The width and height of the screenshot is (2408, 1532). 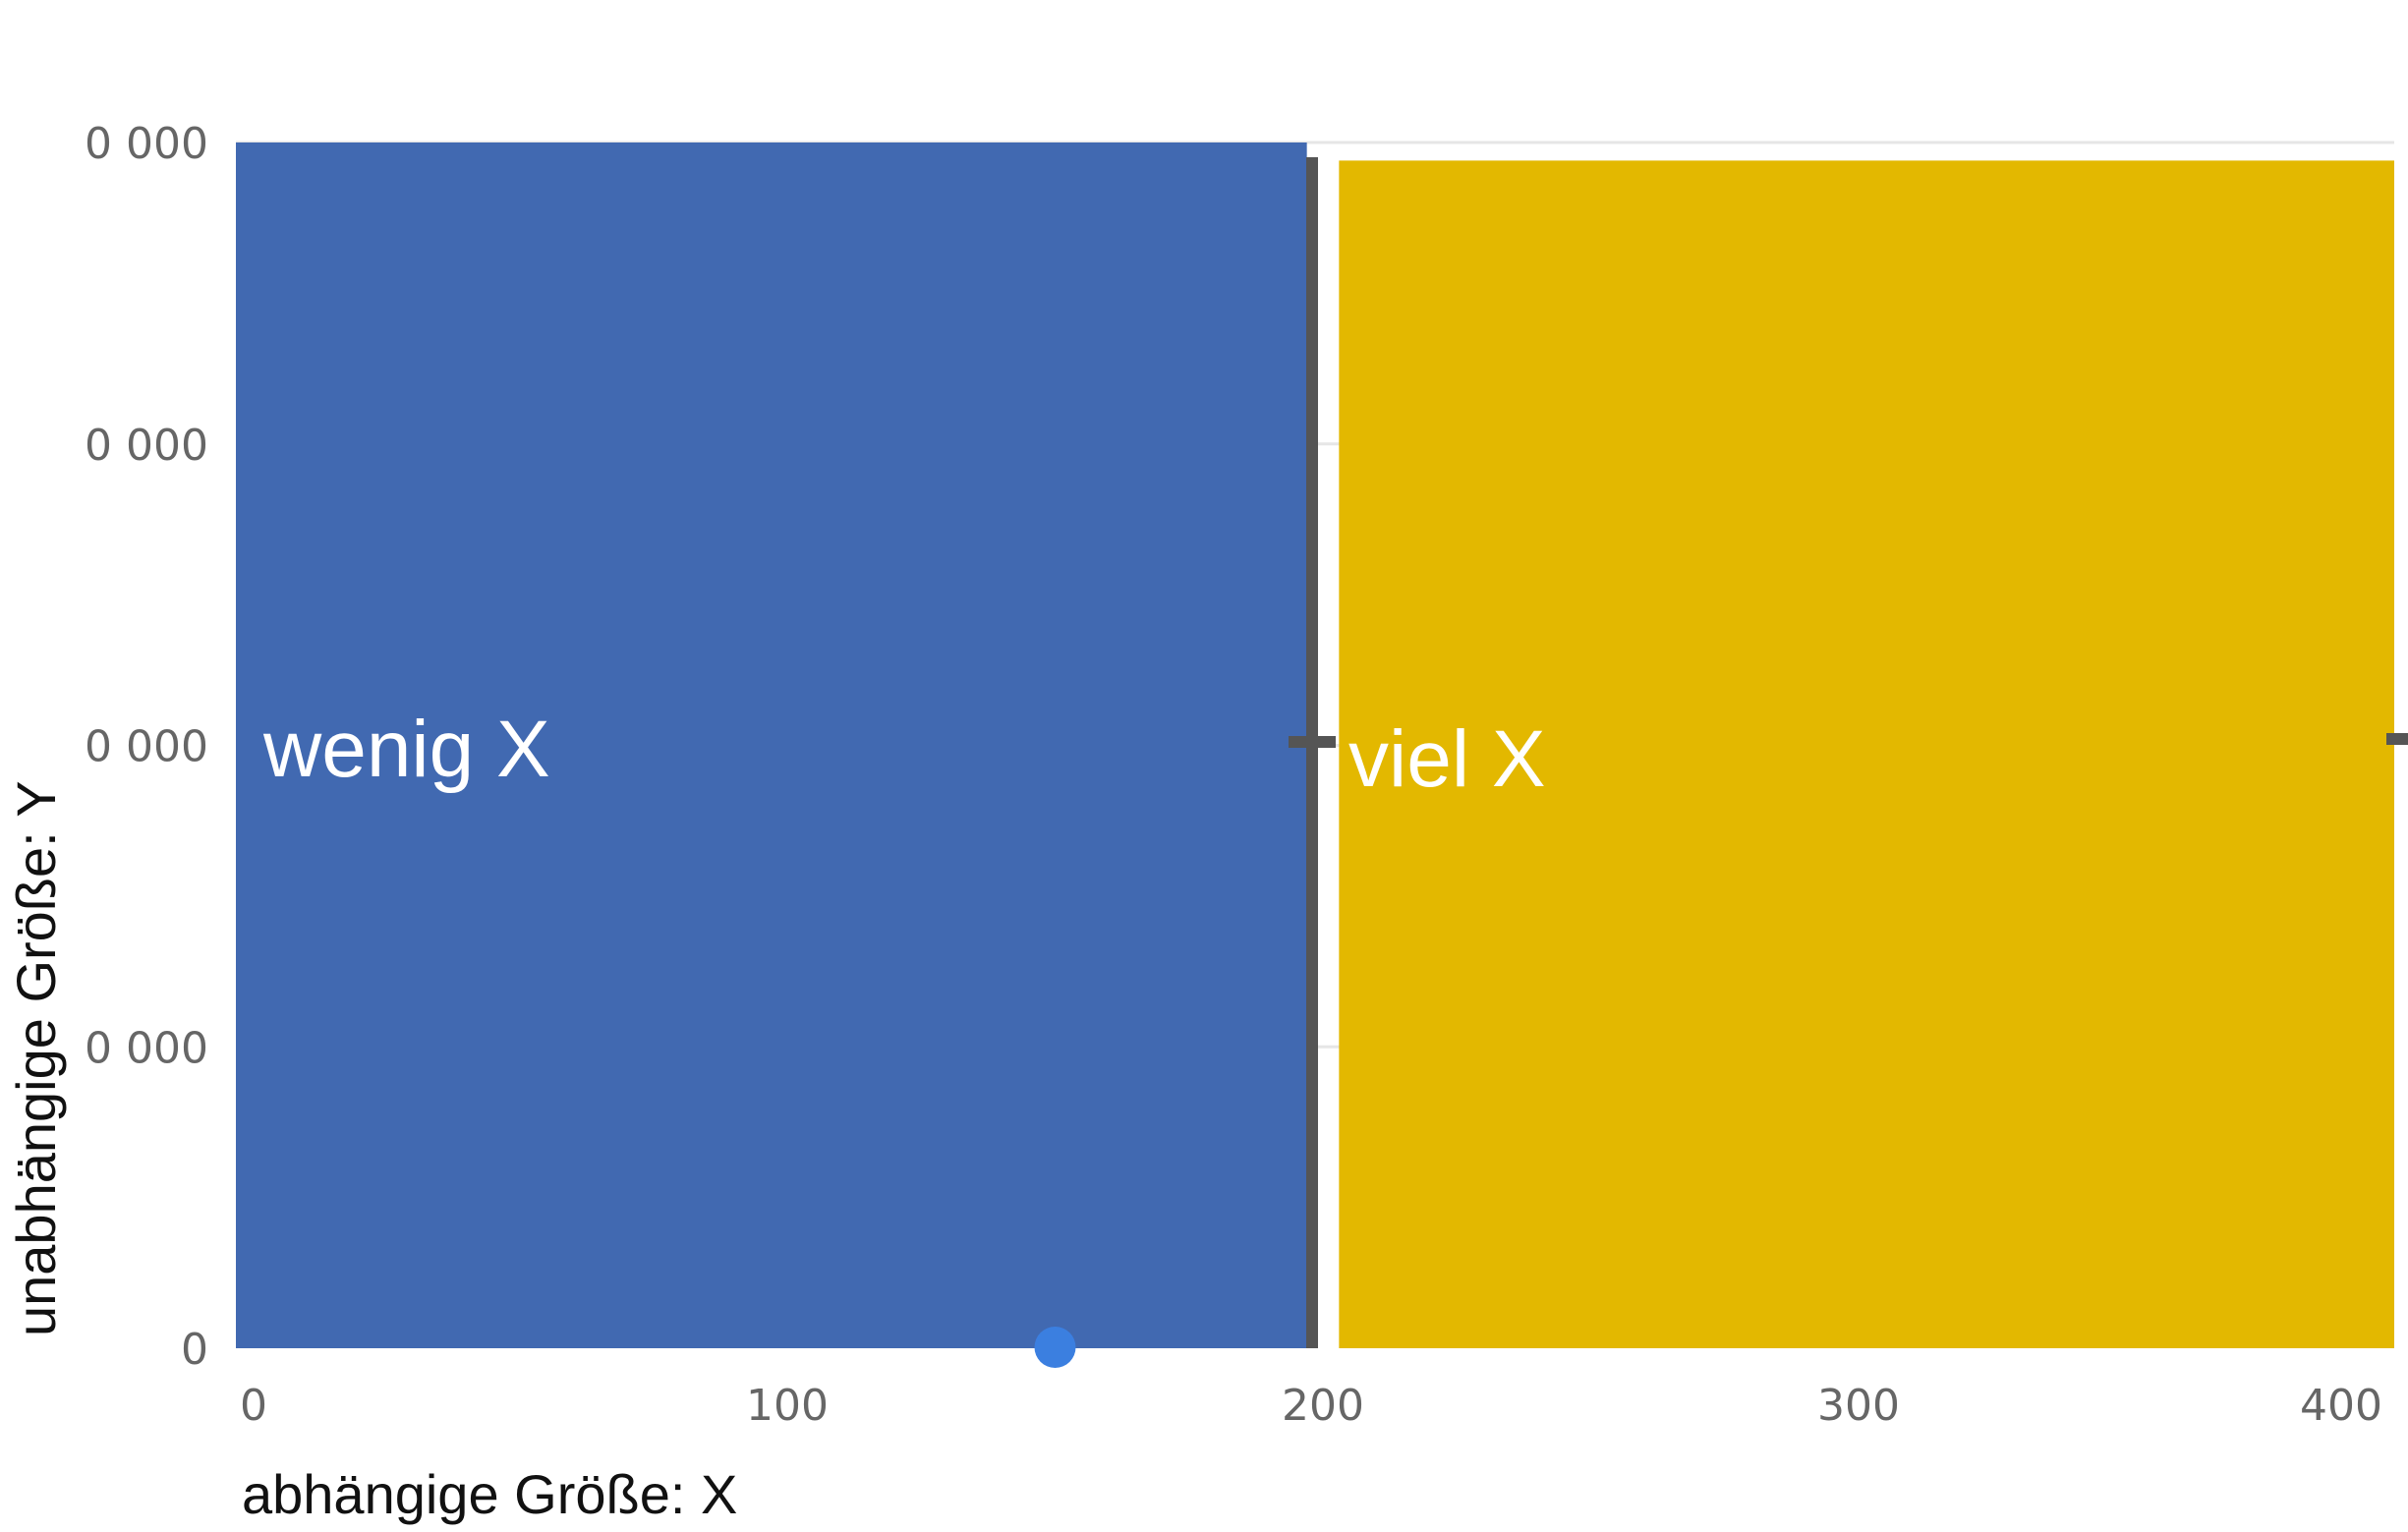 What do you see at coordinates (904, 755) in the screenshot?
I see `region-labels: wenig X viel X` at bounding box center [904, 755].